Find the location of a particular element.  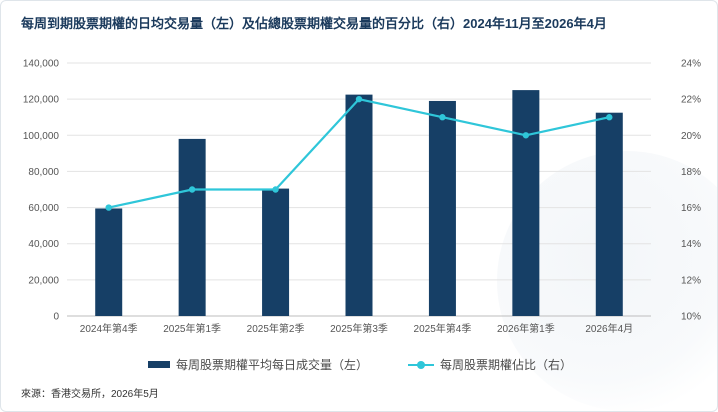

left-tick-label: 80,000 is located at coordinates (43, 172).